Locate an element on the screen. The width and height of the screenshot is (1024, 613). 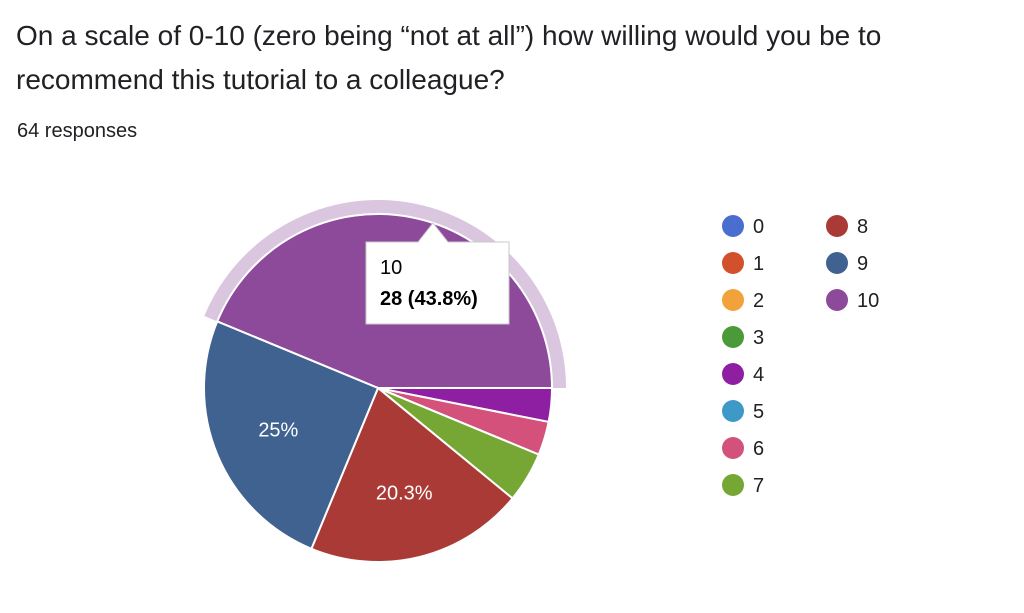
pie-slice-labels: 20.3% 25% is located at coordinates (345, 461).